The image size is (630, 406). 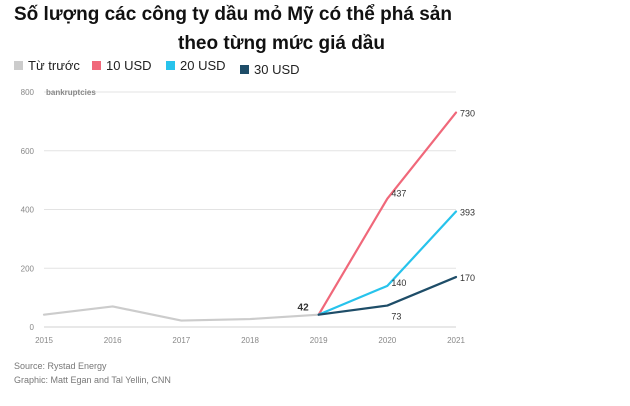 What do you see at coordinates (467, 213) in the screenshot?
I see `data-label: 393` at bounding box center [467, 213].